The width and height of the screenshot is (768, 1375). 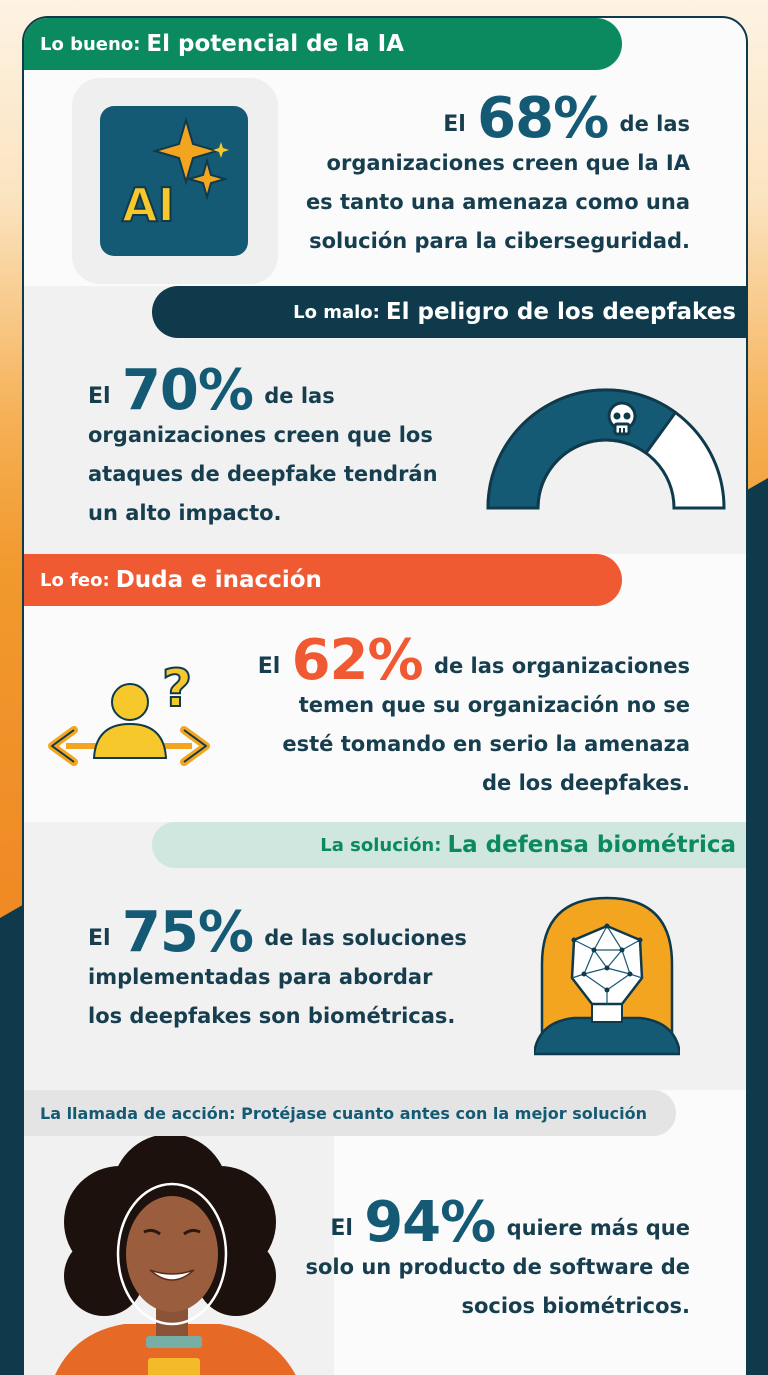 I want to click on stat-value: 94%, so click(x=430, y=1222).